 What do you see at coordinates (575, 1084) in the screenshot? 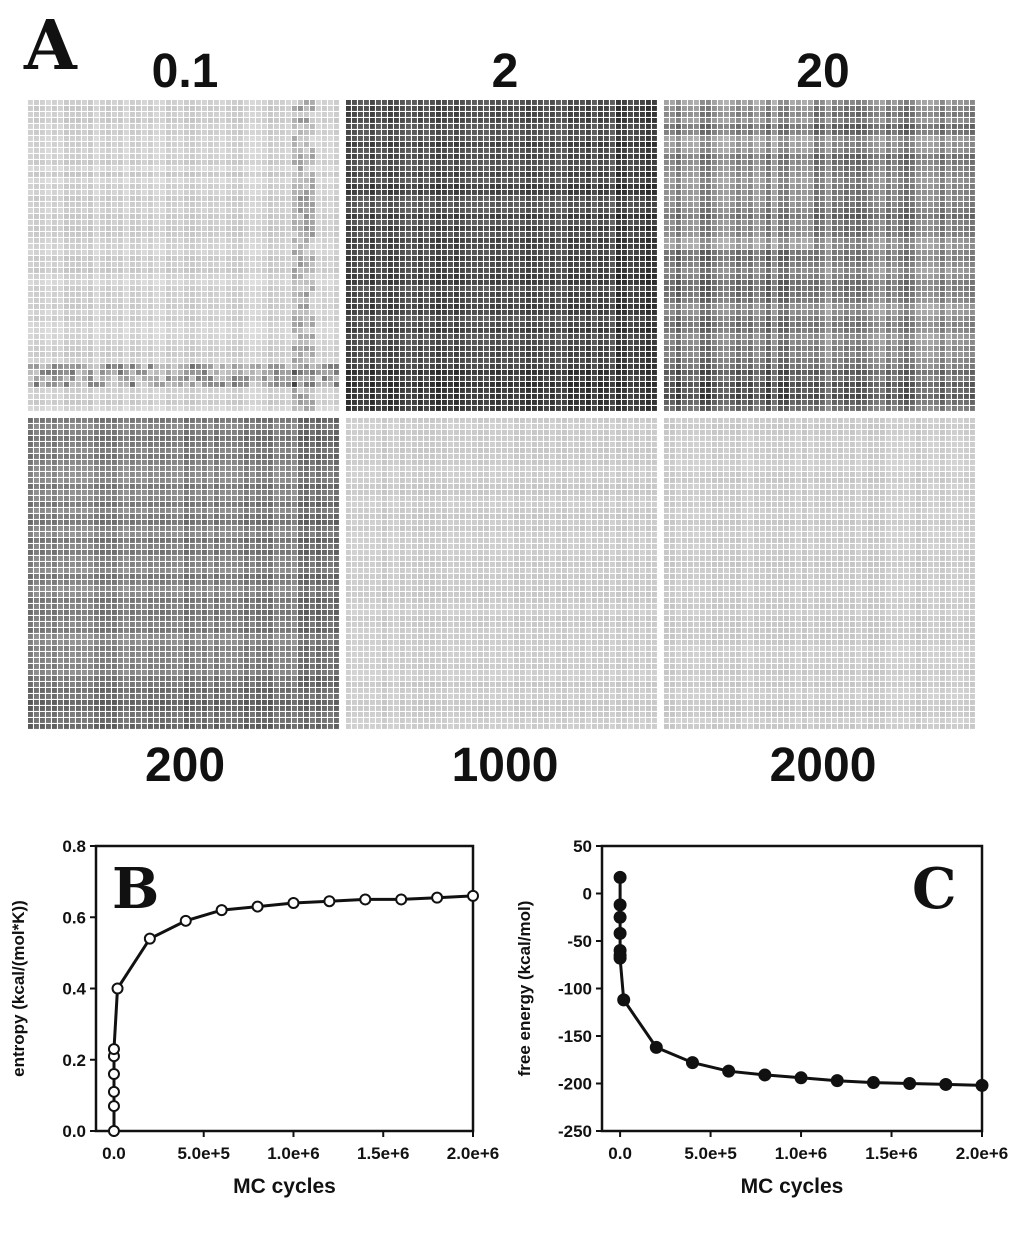
I see `free-energy-chart-y-tick-label: -200` at bounding box center [575, 1084].